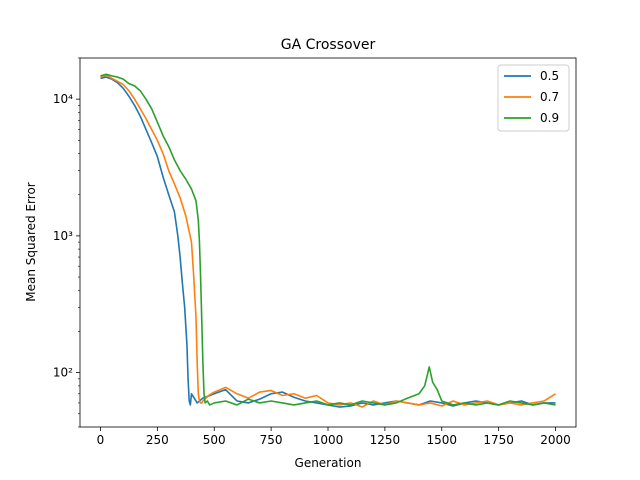 This screenshot has height=480, width=640. I want to click on x-tick-label: 2000, so click(555, 440).